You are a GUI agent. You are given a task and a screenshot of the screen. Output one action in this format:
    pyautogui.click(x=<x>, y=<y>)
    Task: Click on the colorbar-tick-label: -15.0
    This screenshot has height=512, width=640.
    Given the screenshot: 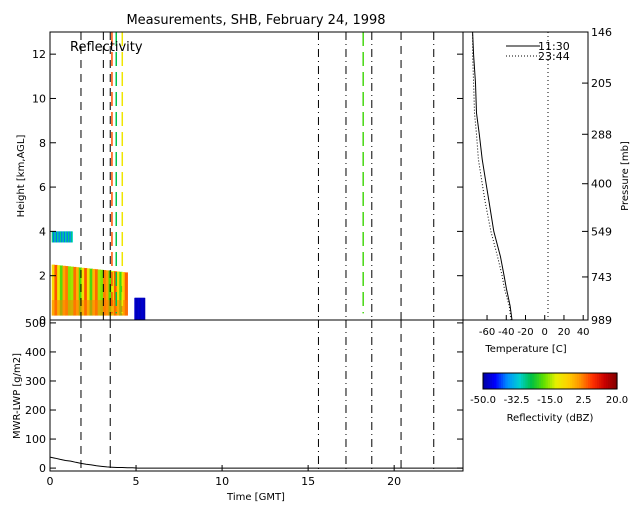 What is the action you would take?
    pyautogui.click(x=550, y=400)
    